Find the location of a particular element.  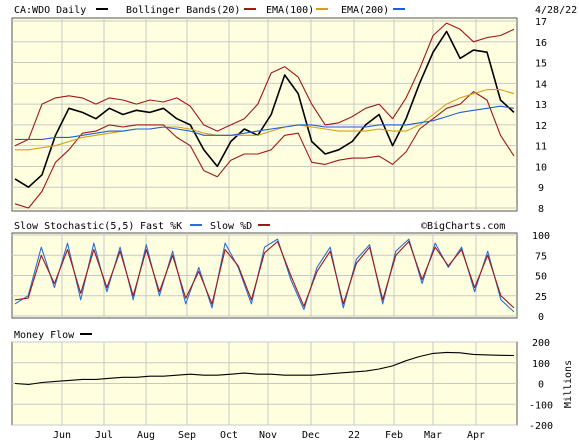

y-tick-label: 9 is located at coordinates (541, 188).